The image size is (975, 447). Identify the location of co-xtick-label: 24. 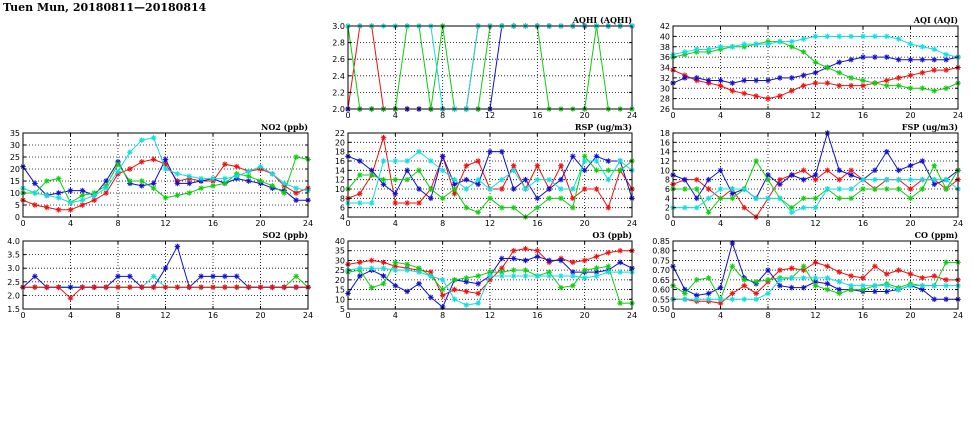
(958, 315).